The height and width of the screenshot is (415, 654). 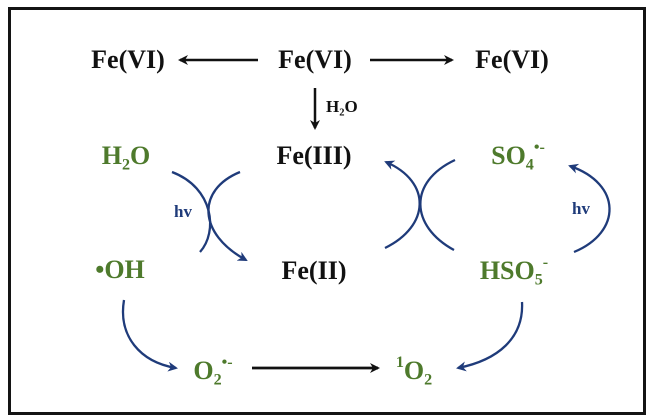 I want to click on hv-left-label: hv, so click(x=183, y=211).